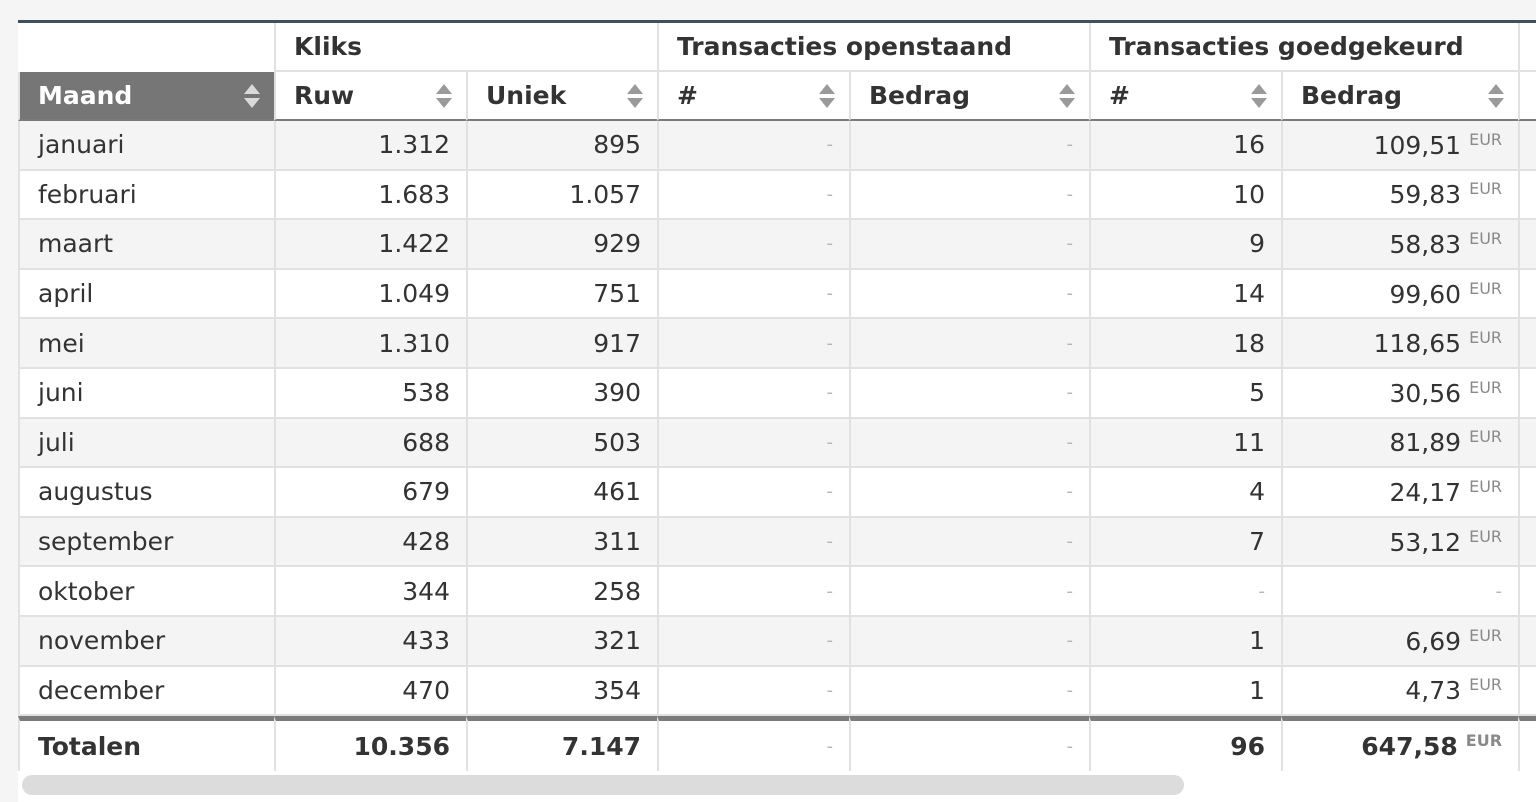 This screenshot has height=802, width=1536. I want to click on ruw-cell: 428, so click(370, 542).